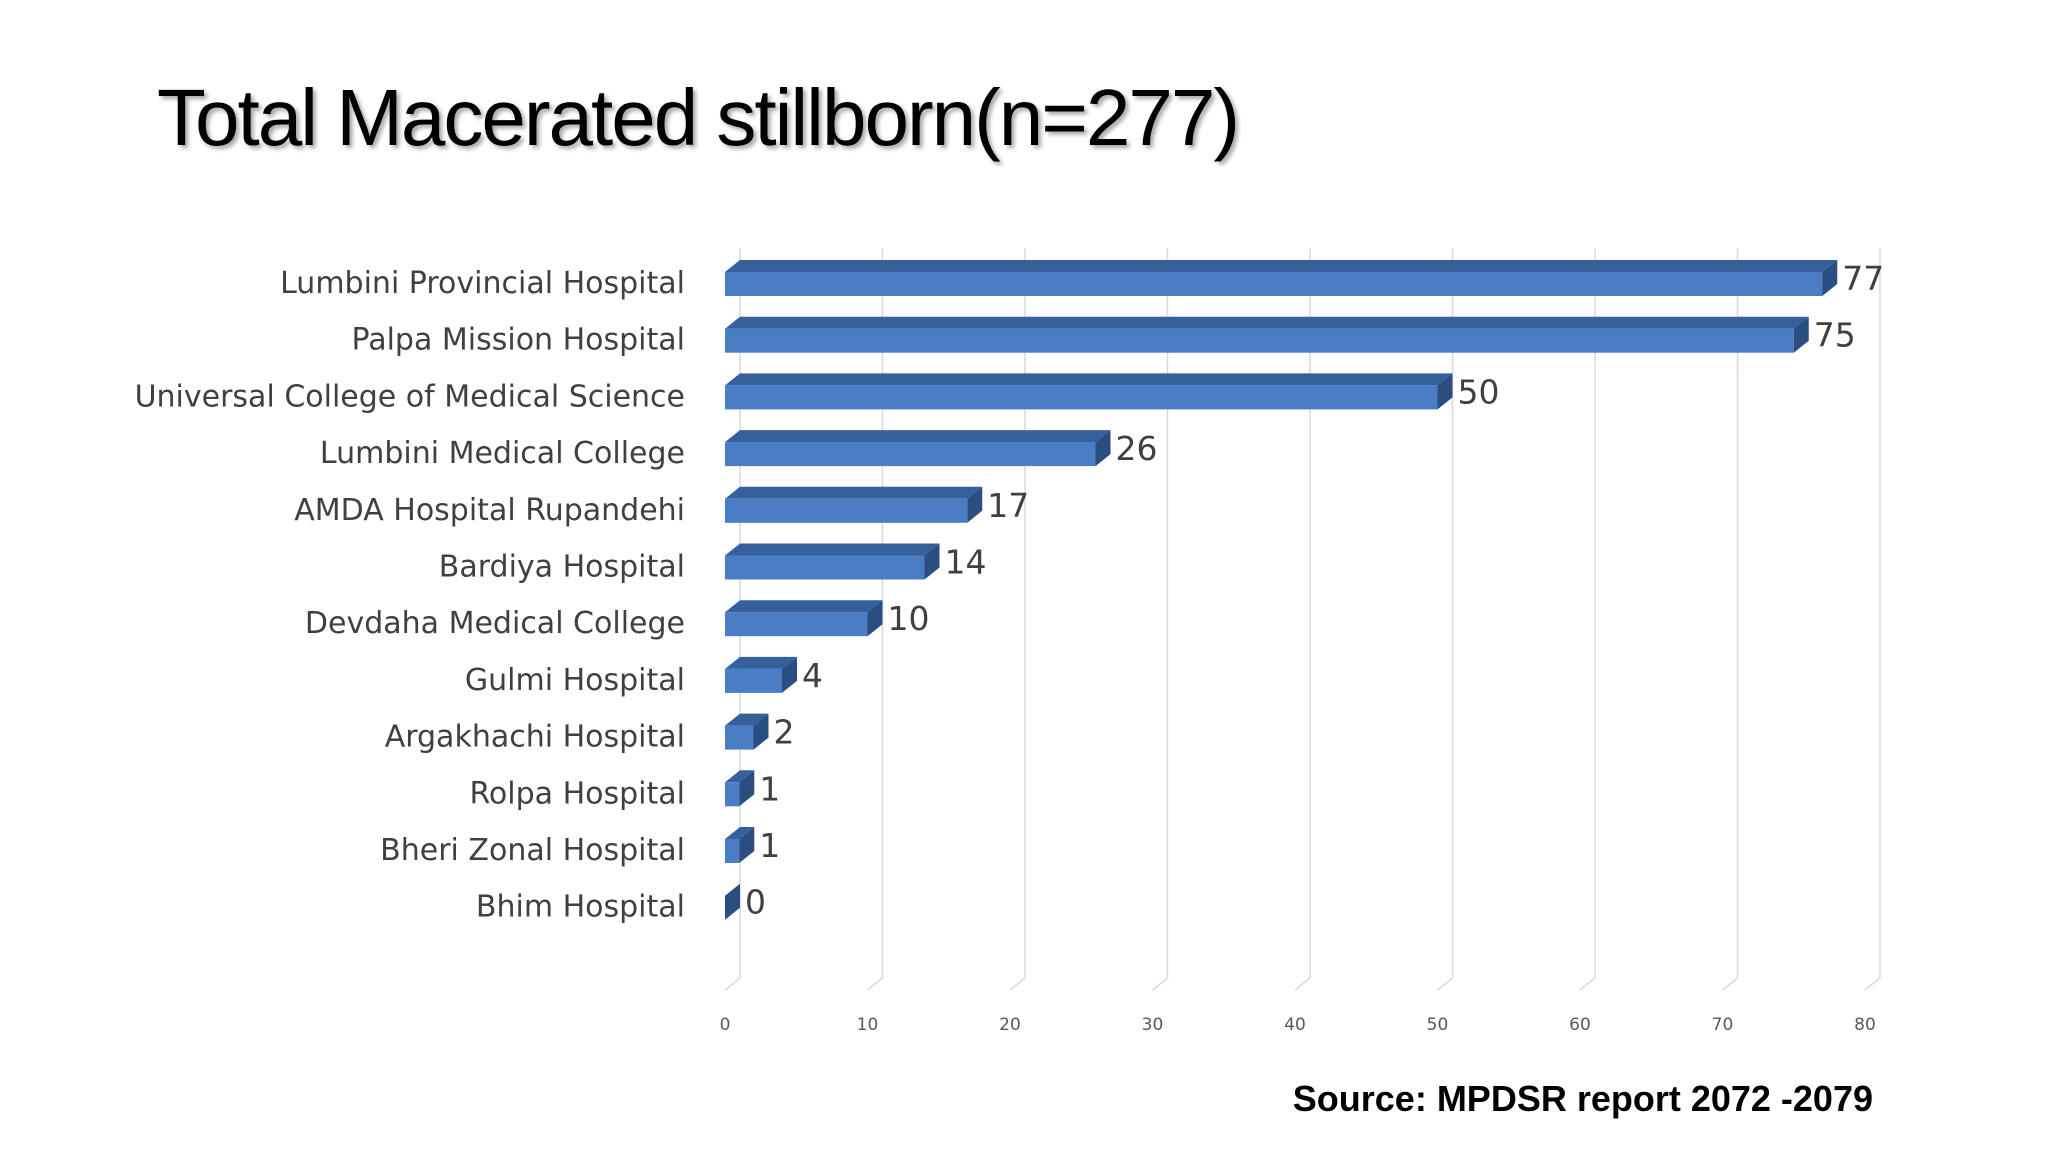 The width and height of the screenshot is (2048, 1152). What do you see at coordinates (755, 902) in the screenshot?
I see `data-label: 0` at bounding box center [755, 902].